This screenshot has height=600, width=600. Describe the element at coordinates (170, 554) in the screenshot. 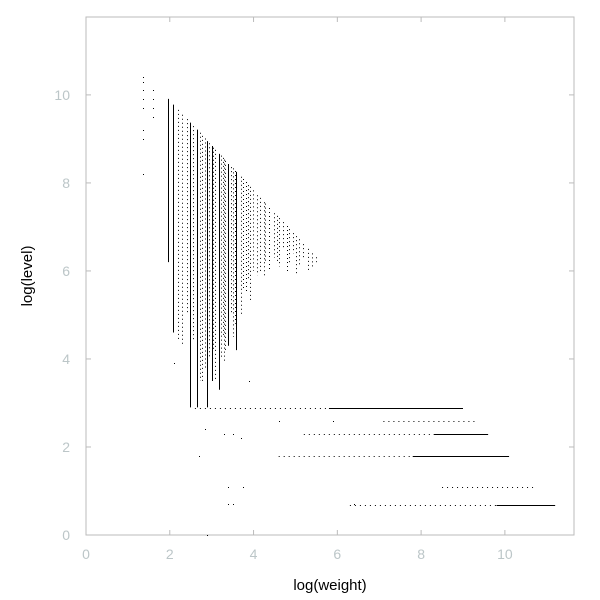

I see `x-tick-label: 2` at that location.